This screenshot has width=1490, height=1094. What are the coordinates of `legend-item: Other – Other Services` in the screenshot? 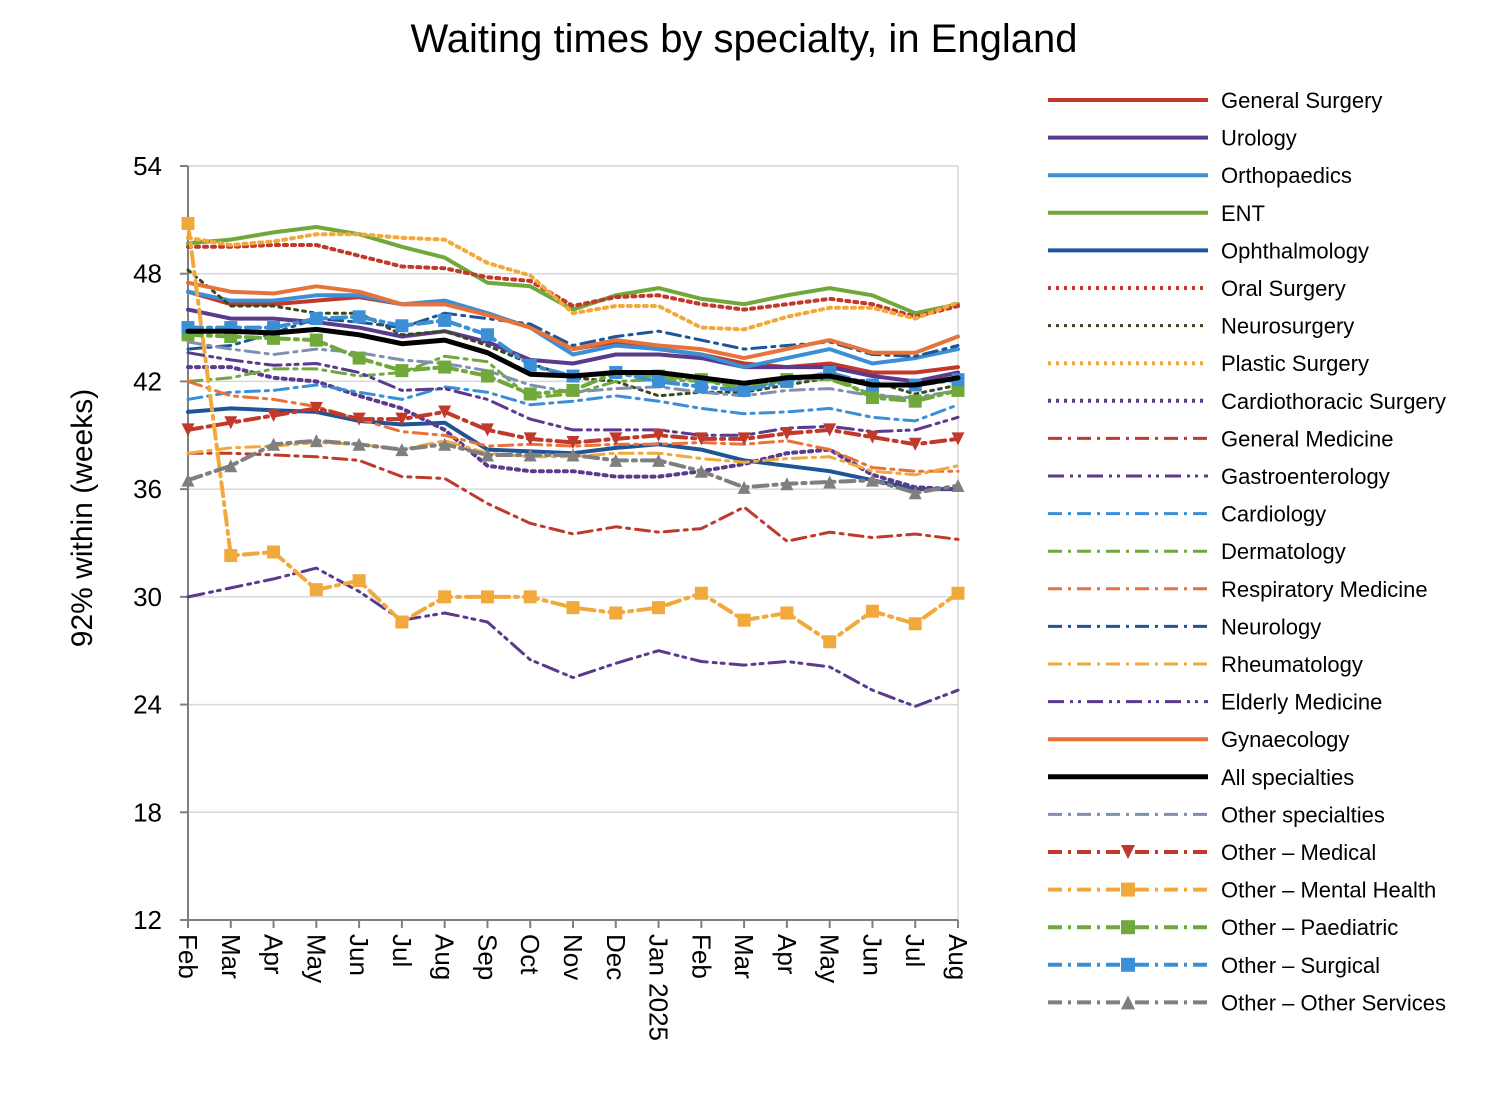 It's located at (1247, 1002).